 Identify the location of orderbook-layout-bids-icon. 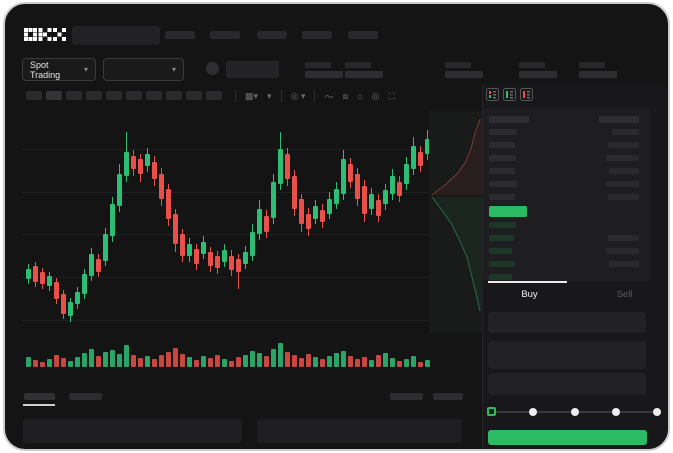
(509, 94).